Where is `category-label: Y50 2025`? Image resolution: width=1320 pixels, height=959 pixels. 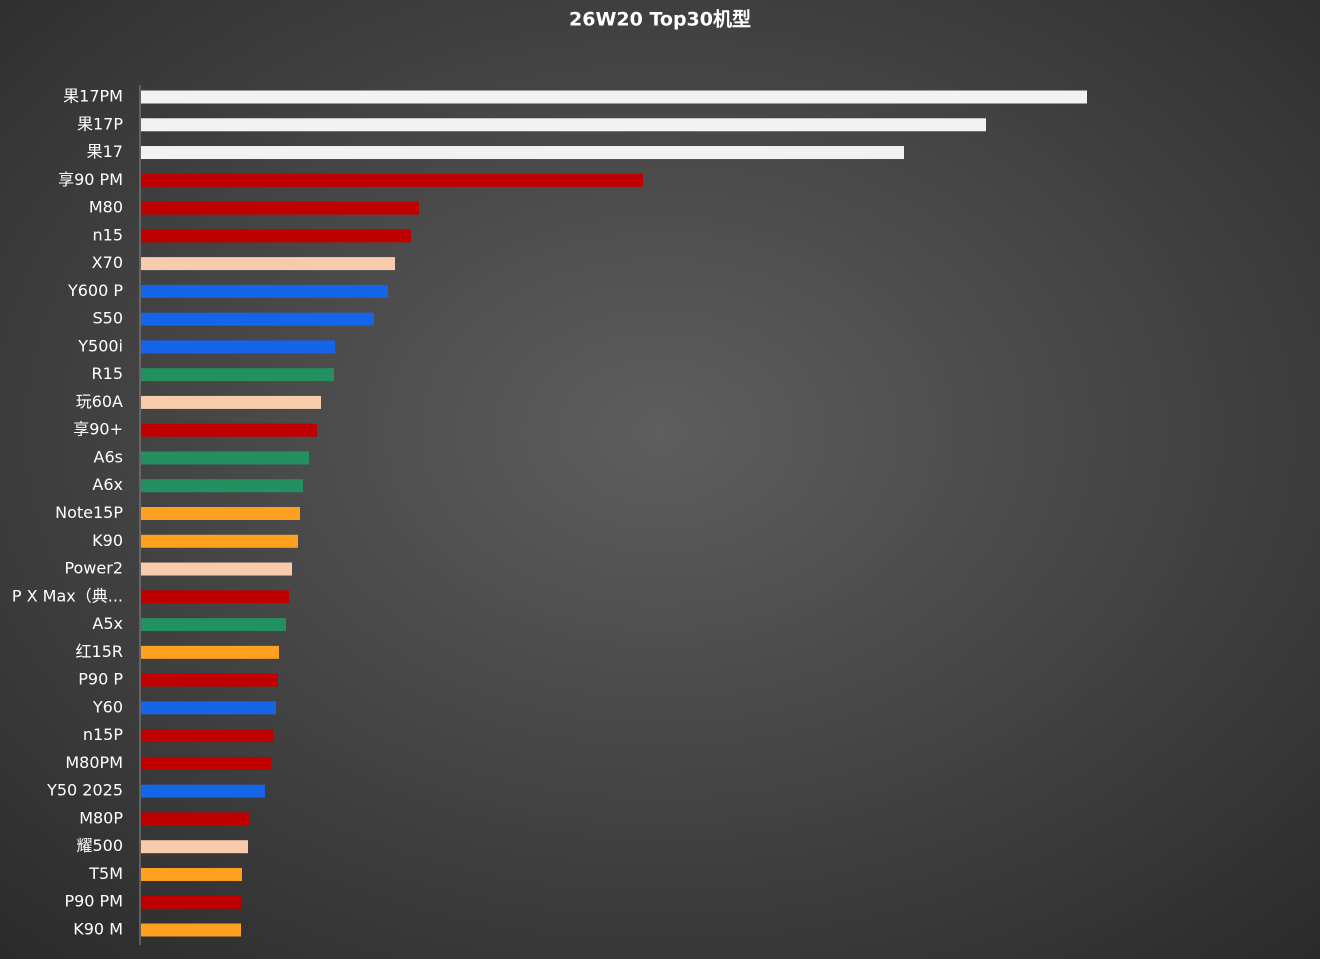
category-label: Y50 2025 is located at coordinates (84, 790).